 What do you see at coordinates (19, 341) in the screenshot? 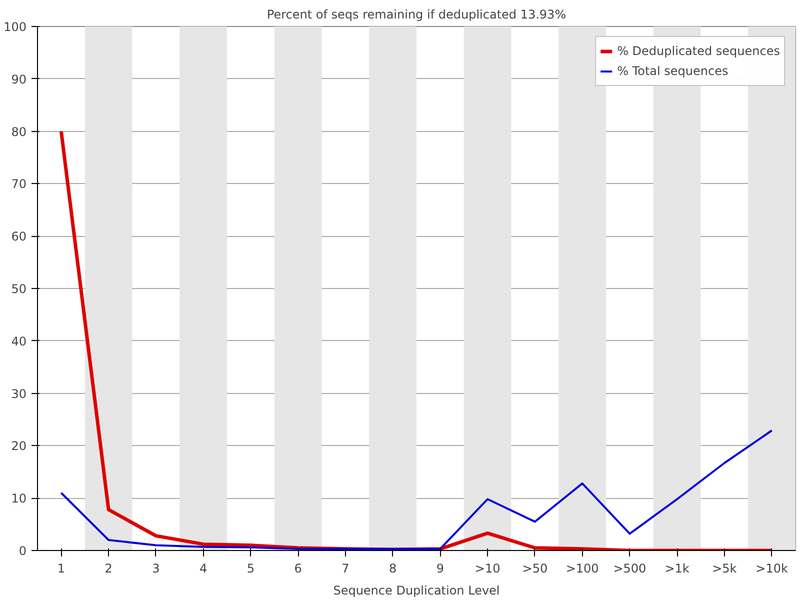
I see `y-tick-label: 40` at bounding box center [19, 341].